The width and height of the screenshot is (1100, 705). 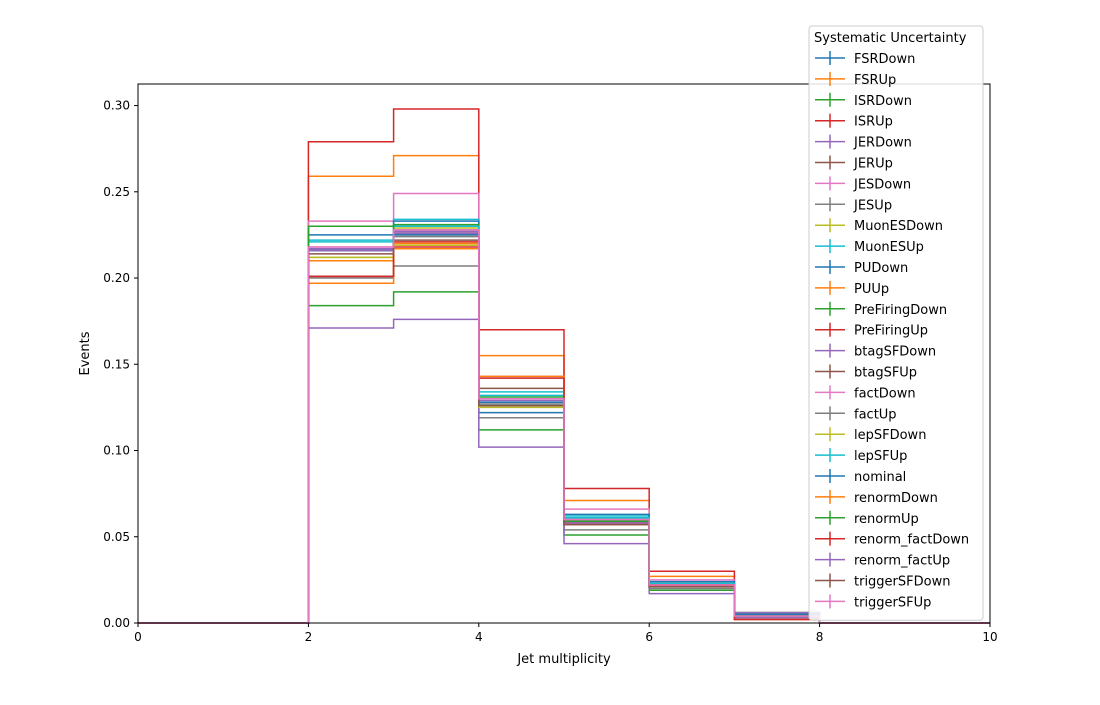 I want to click on legend-item: JESUp, so click(x=853, y=205).